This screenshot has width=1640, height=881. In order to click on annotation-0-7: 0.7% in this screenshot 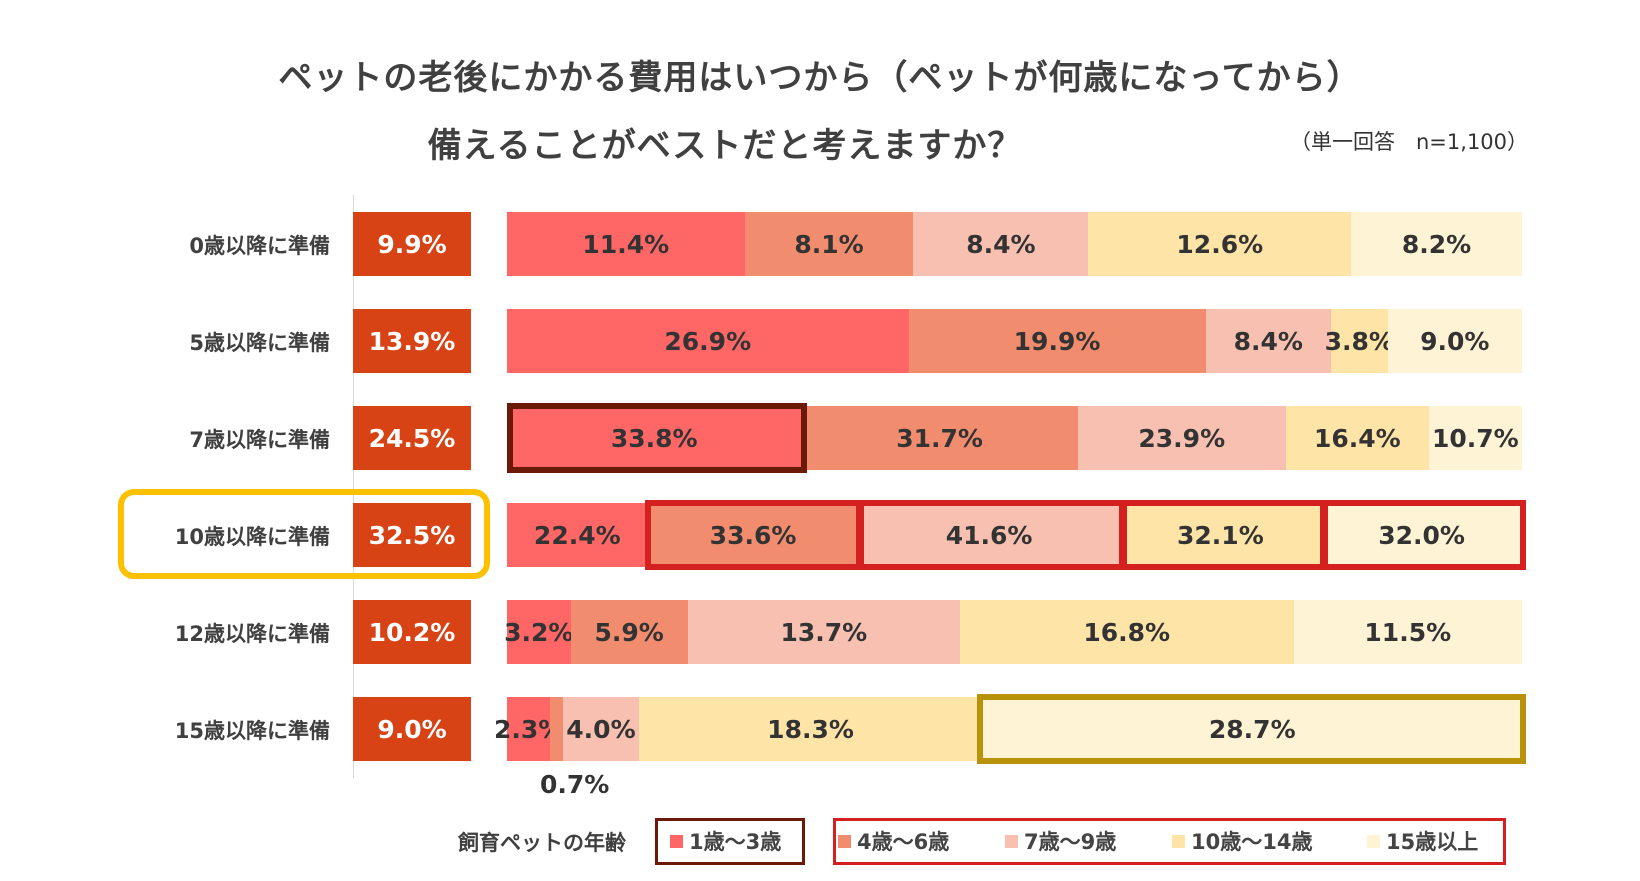, I will do `click(575, 784)`.